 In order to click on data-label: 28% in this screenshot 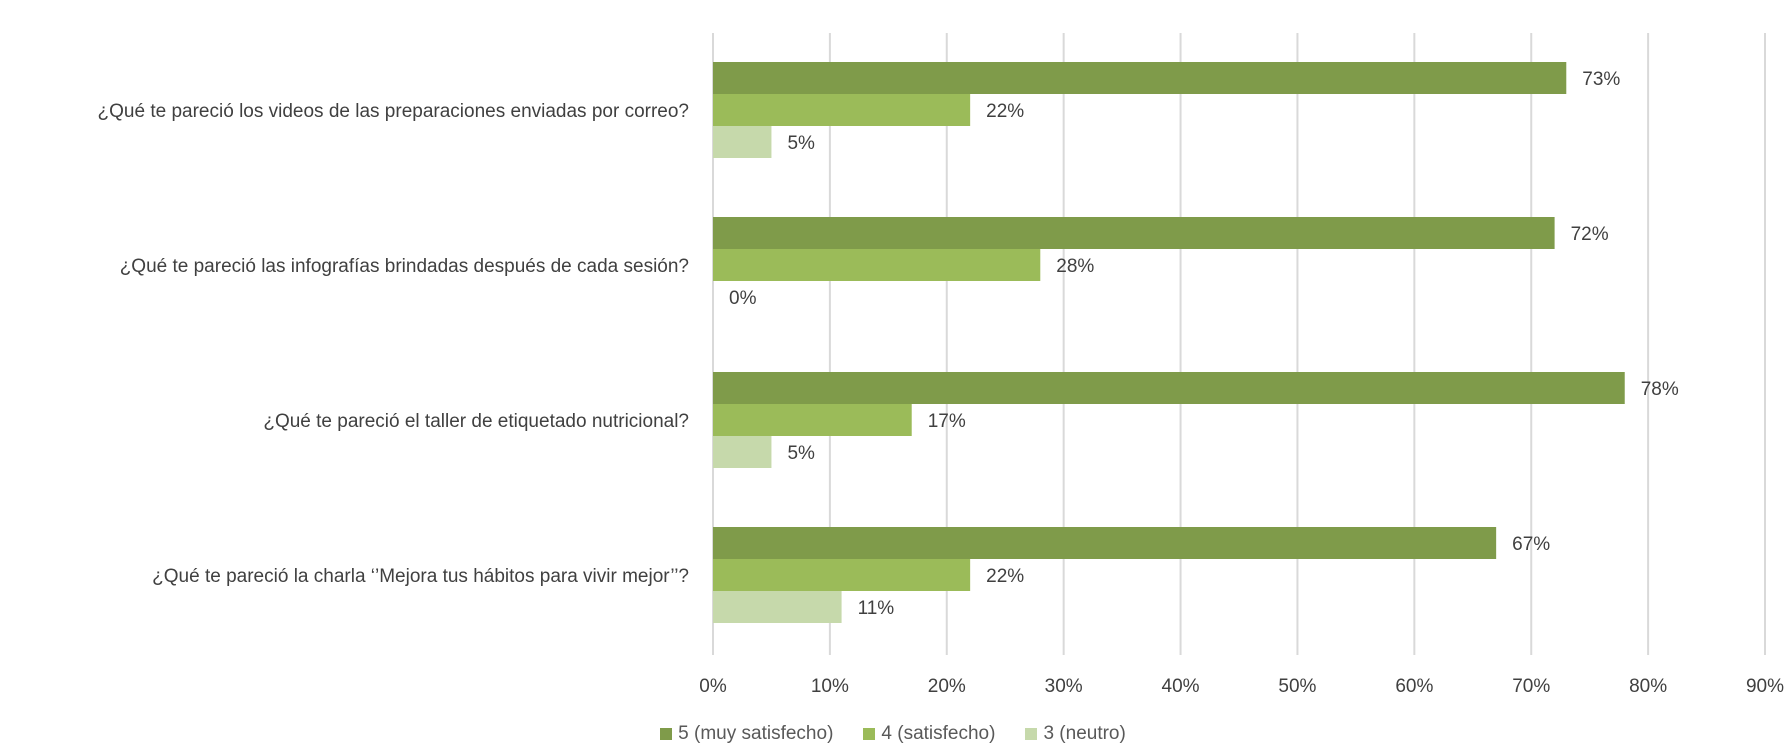, I will do `click(1075, 266)`.